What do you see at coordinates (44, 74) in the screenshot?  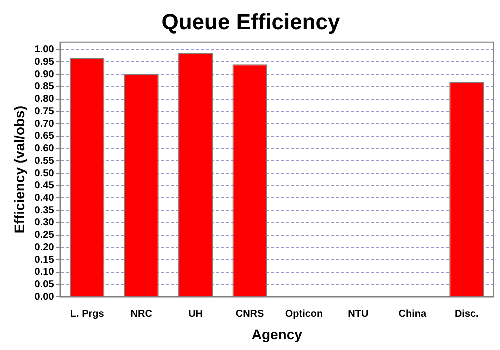 I see `y-tick-label: 0.90` at bounding box center [44, 74].